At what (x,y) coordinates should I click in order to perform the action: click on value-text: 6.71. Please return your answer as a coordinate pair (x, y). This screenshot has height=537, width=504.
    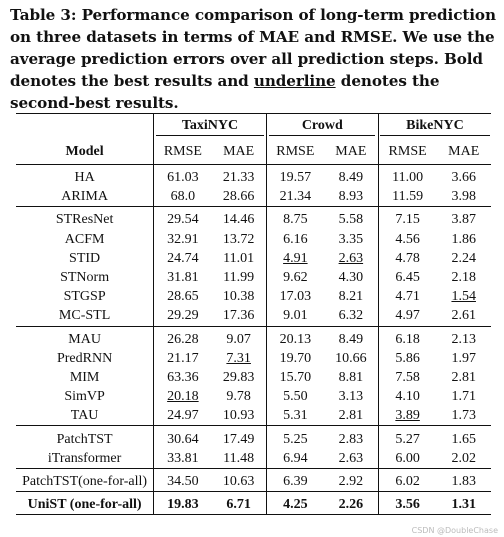
    Looking at the image, I should click on (238, 505).